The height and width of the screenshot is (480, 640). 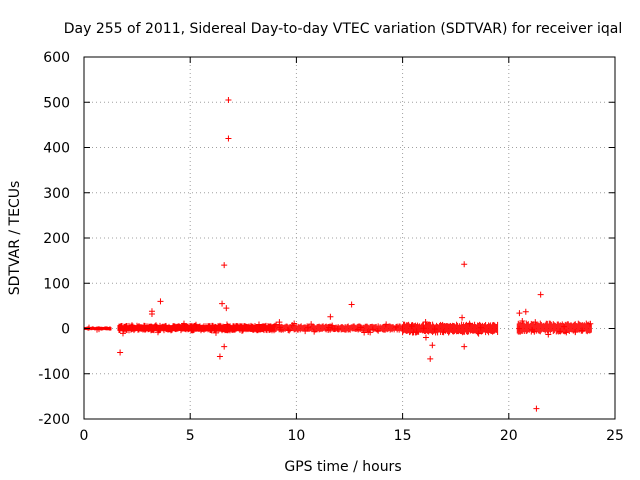 What do you see at coordinates (56, 149) in the screenshot?
I see `y-tick-label: 400` at bounding box center [56, 149].